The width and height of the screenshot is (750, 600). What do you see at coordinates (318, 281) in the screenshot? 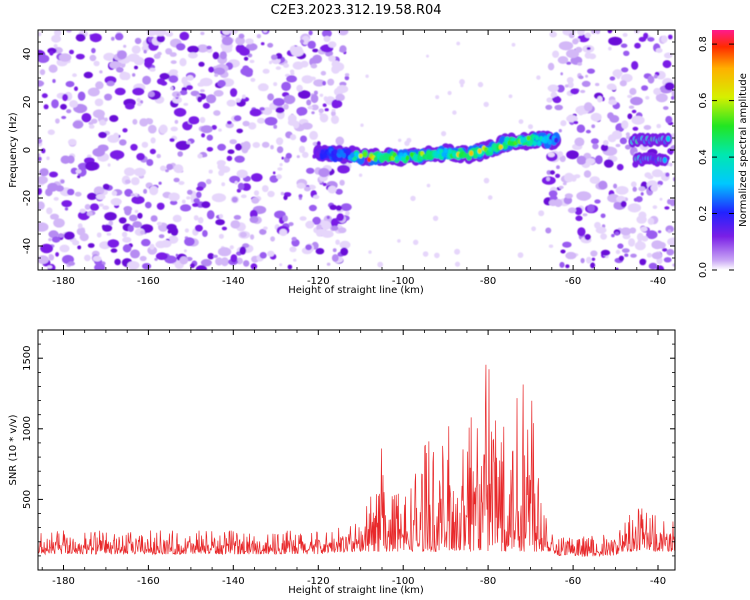
I see `x-tick-label: -120` at bounding box center [318, 281].